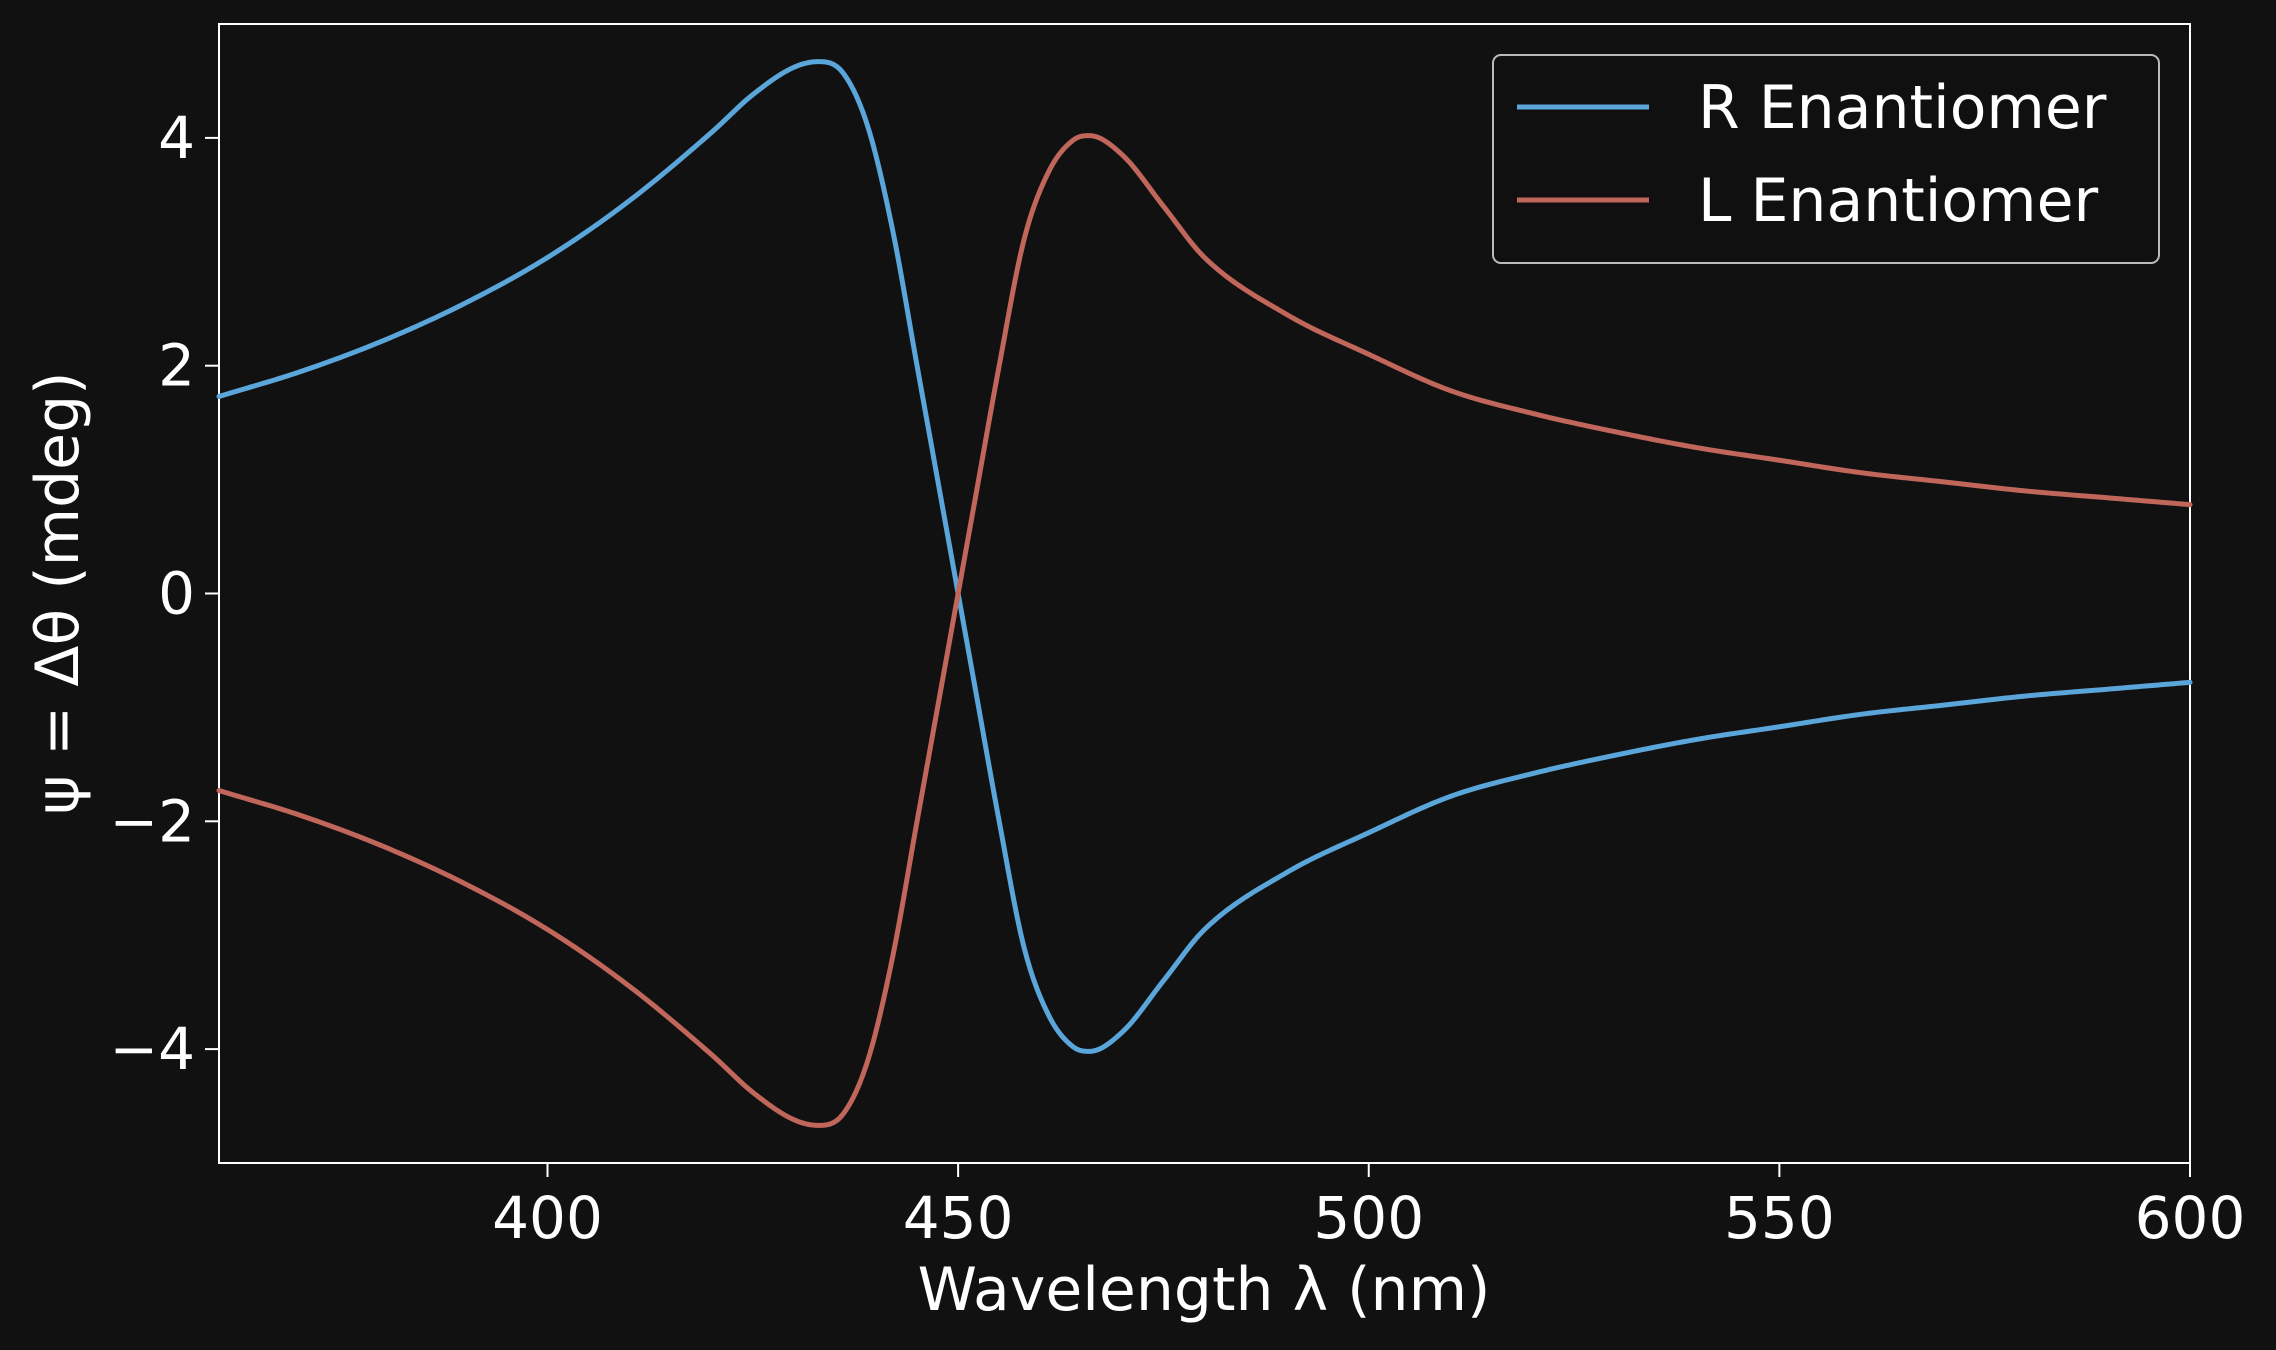  What do you see at coordinates (58, 592) in the screenshot?
I see `y-axis-label: ψ = Δθ (mdeg)` at bounding box center [58, 592].